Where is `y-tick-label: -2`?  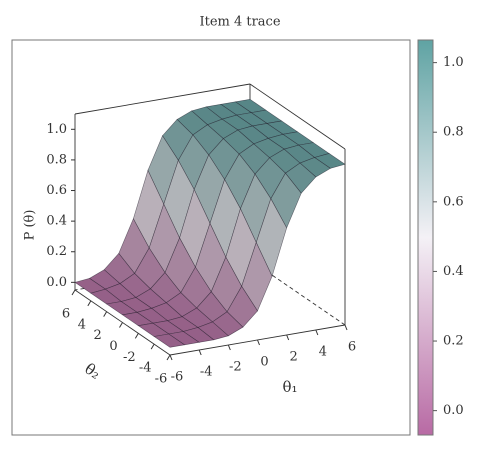 y-tick-label: -2 is located at coordinates (129, 357).